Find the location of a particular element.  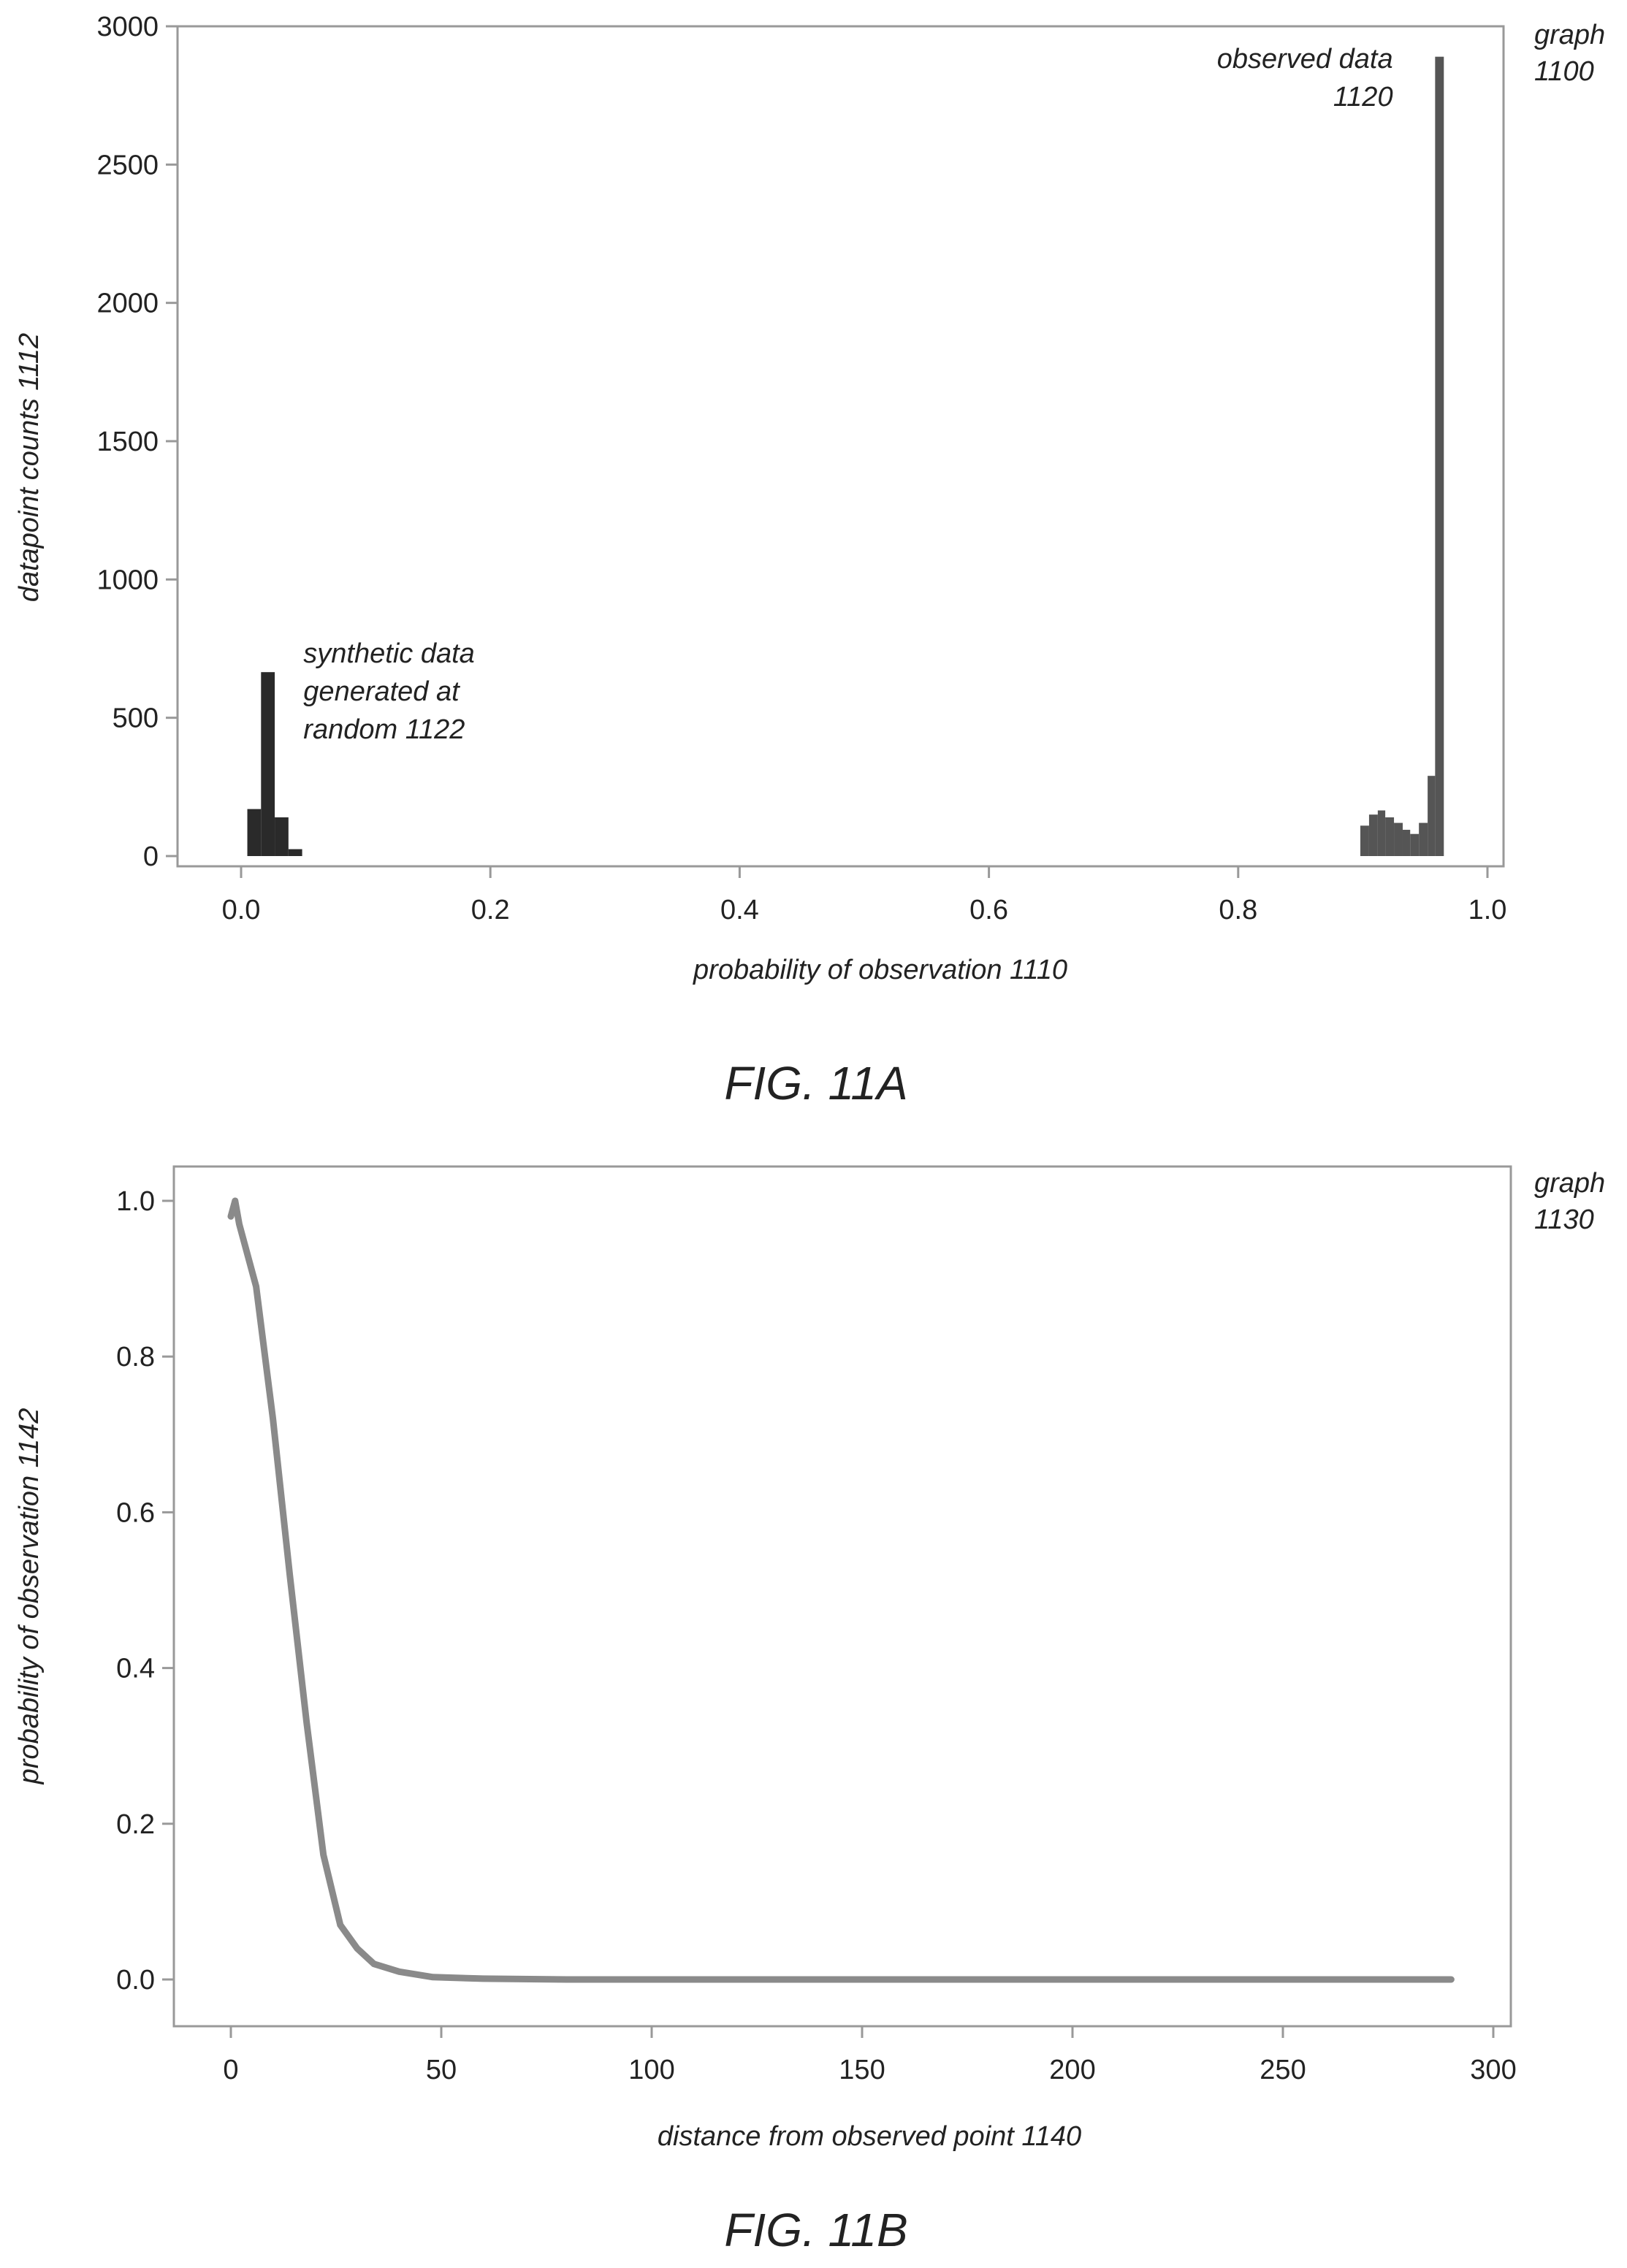

x-axis-11a: 0.0 0.2 0.4 0.6 0.8 1.0 is located at coordinates (864, 895).